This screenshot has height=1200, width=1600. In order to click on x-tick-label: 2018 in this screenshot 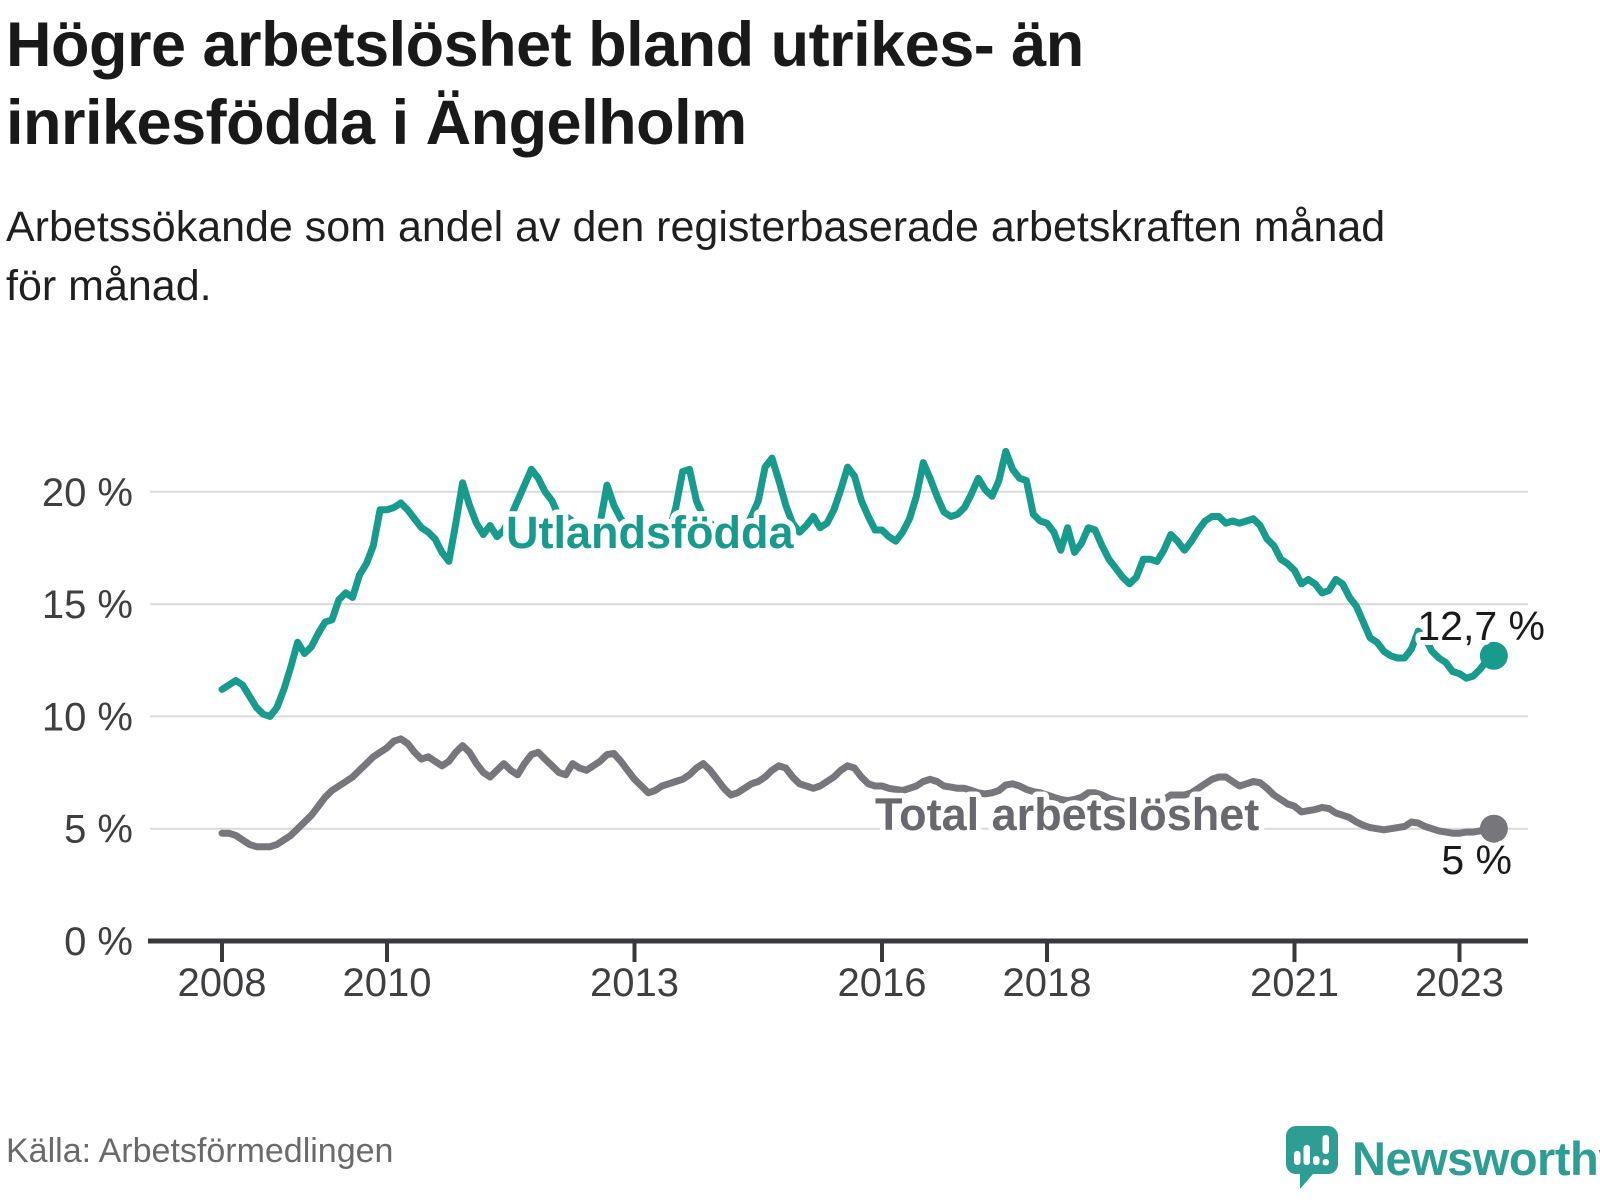, I will do `click(1047, 983)`.